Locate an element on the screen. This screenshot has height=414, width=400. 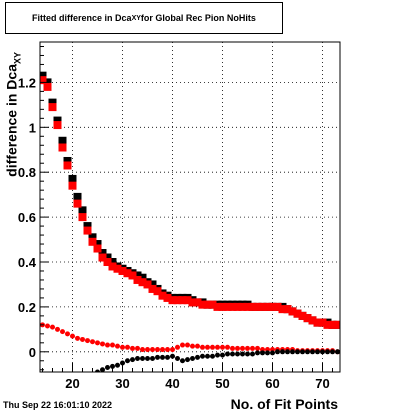
y-axis-label: difference in DcaXY is located at coordinates (13, 114).